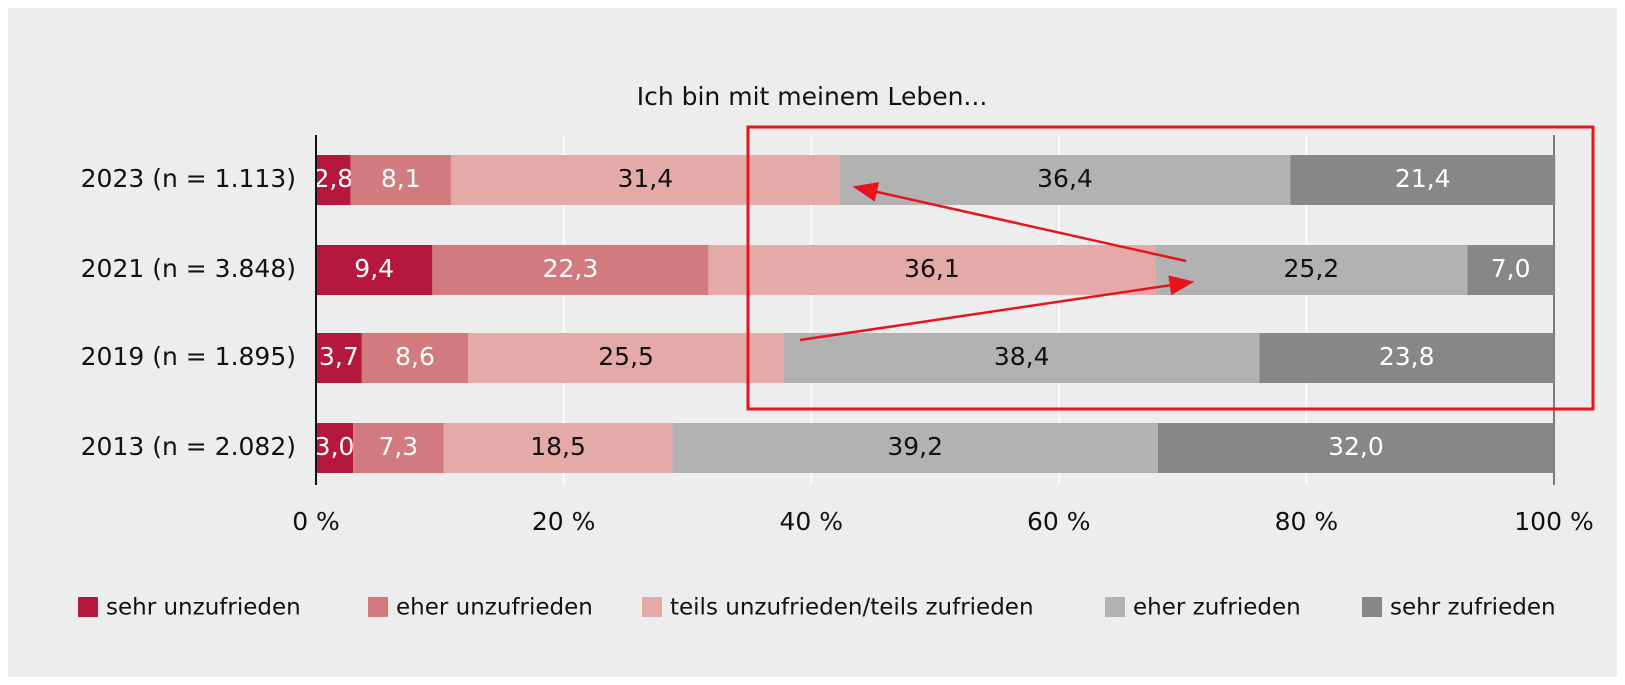 This screenshot has height=685, width=1625. I want to click on legend-label: sehr unzufrieden, so click(203, 608).